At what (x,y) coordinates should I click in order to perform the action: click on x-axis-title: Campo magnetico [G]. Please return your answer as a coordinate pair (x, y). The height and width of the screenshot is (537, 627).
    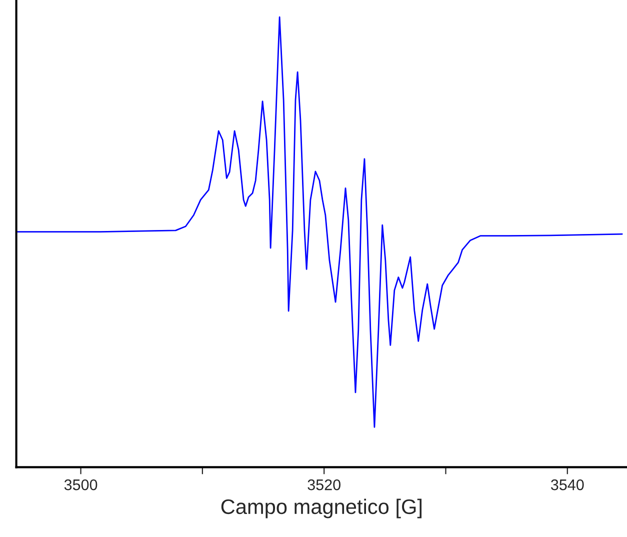
    Looking at the image, I should click on (321, 508).